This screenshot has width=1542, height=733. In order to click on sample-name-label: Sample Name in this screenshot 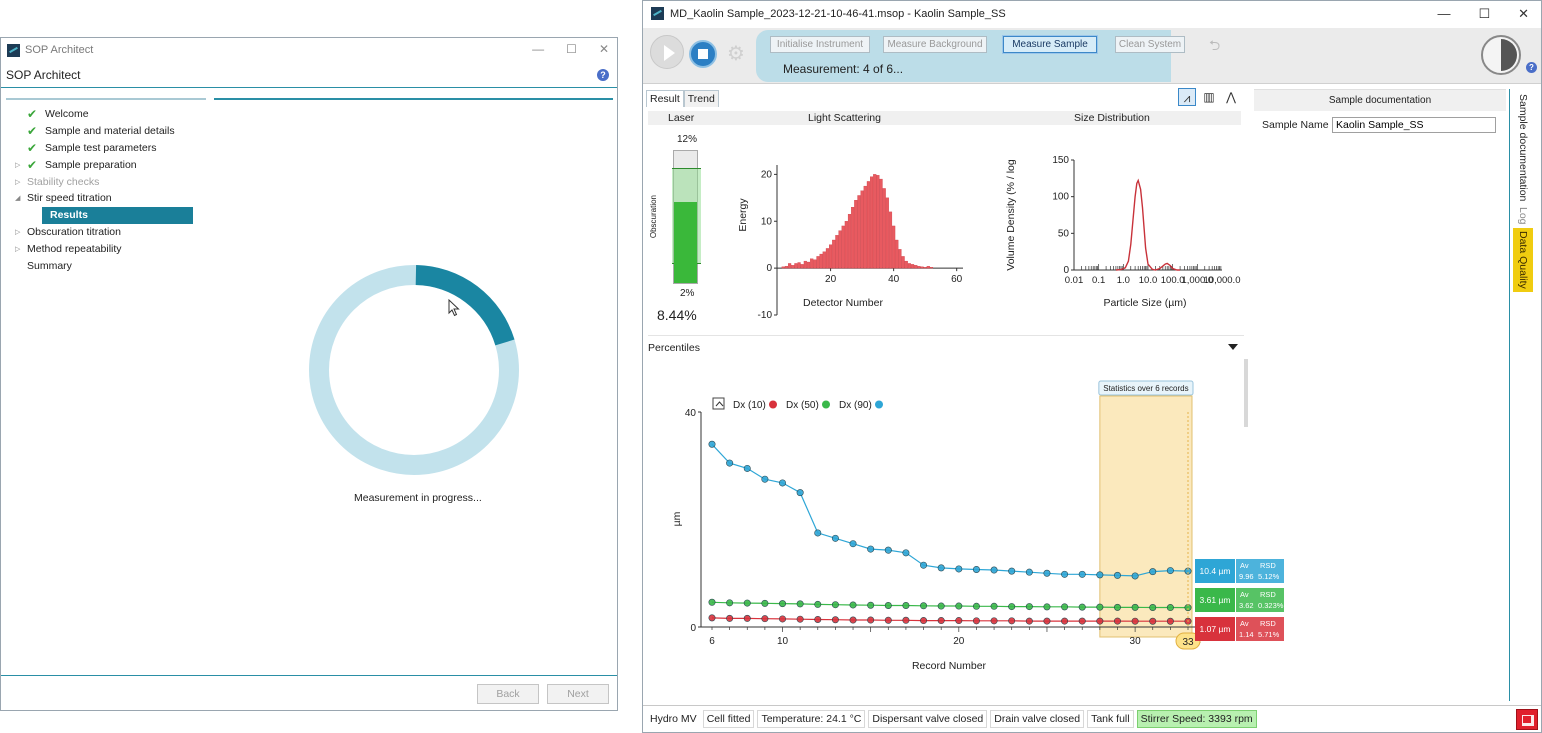, I will do `click(1295, 125)`.